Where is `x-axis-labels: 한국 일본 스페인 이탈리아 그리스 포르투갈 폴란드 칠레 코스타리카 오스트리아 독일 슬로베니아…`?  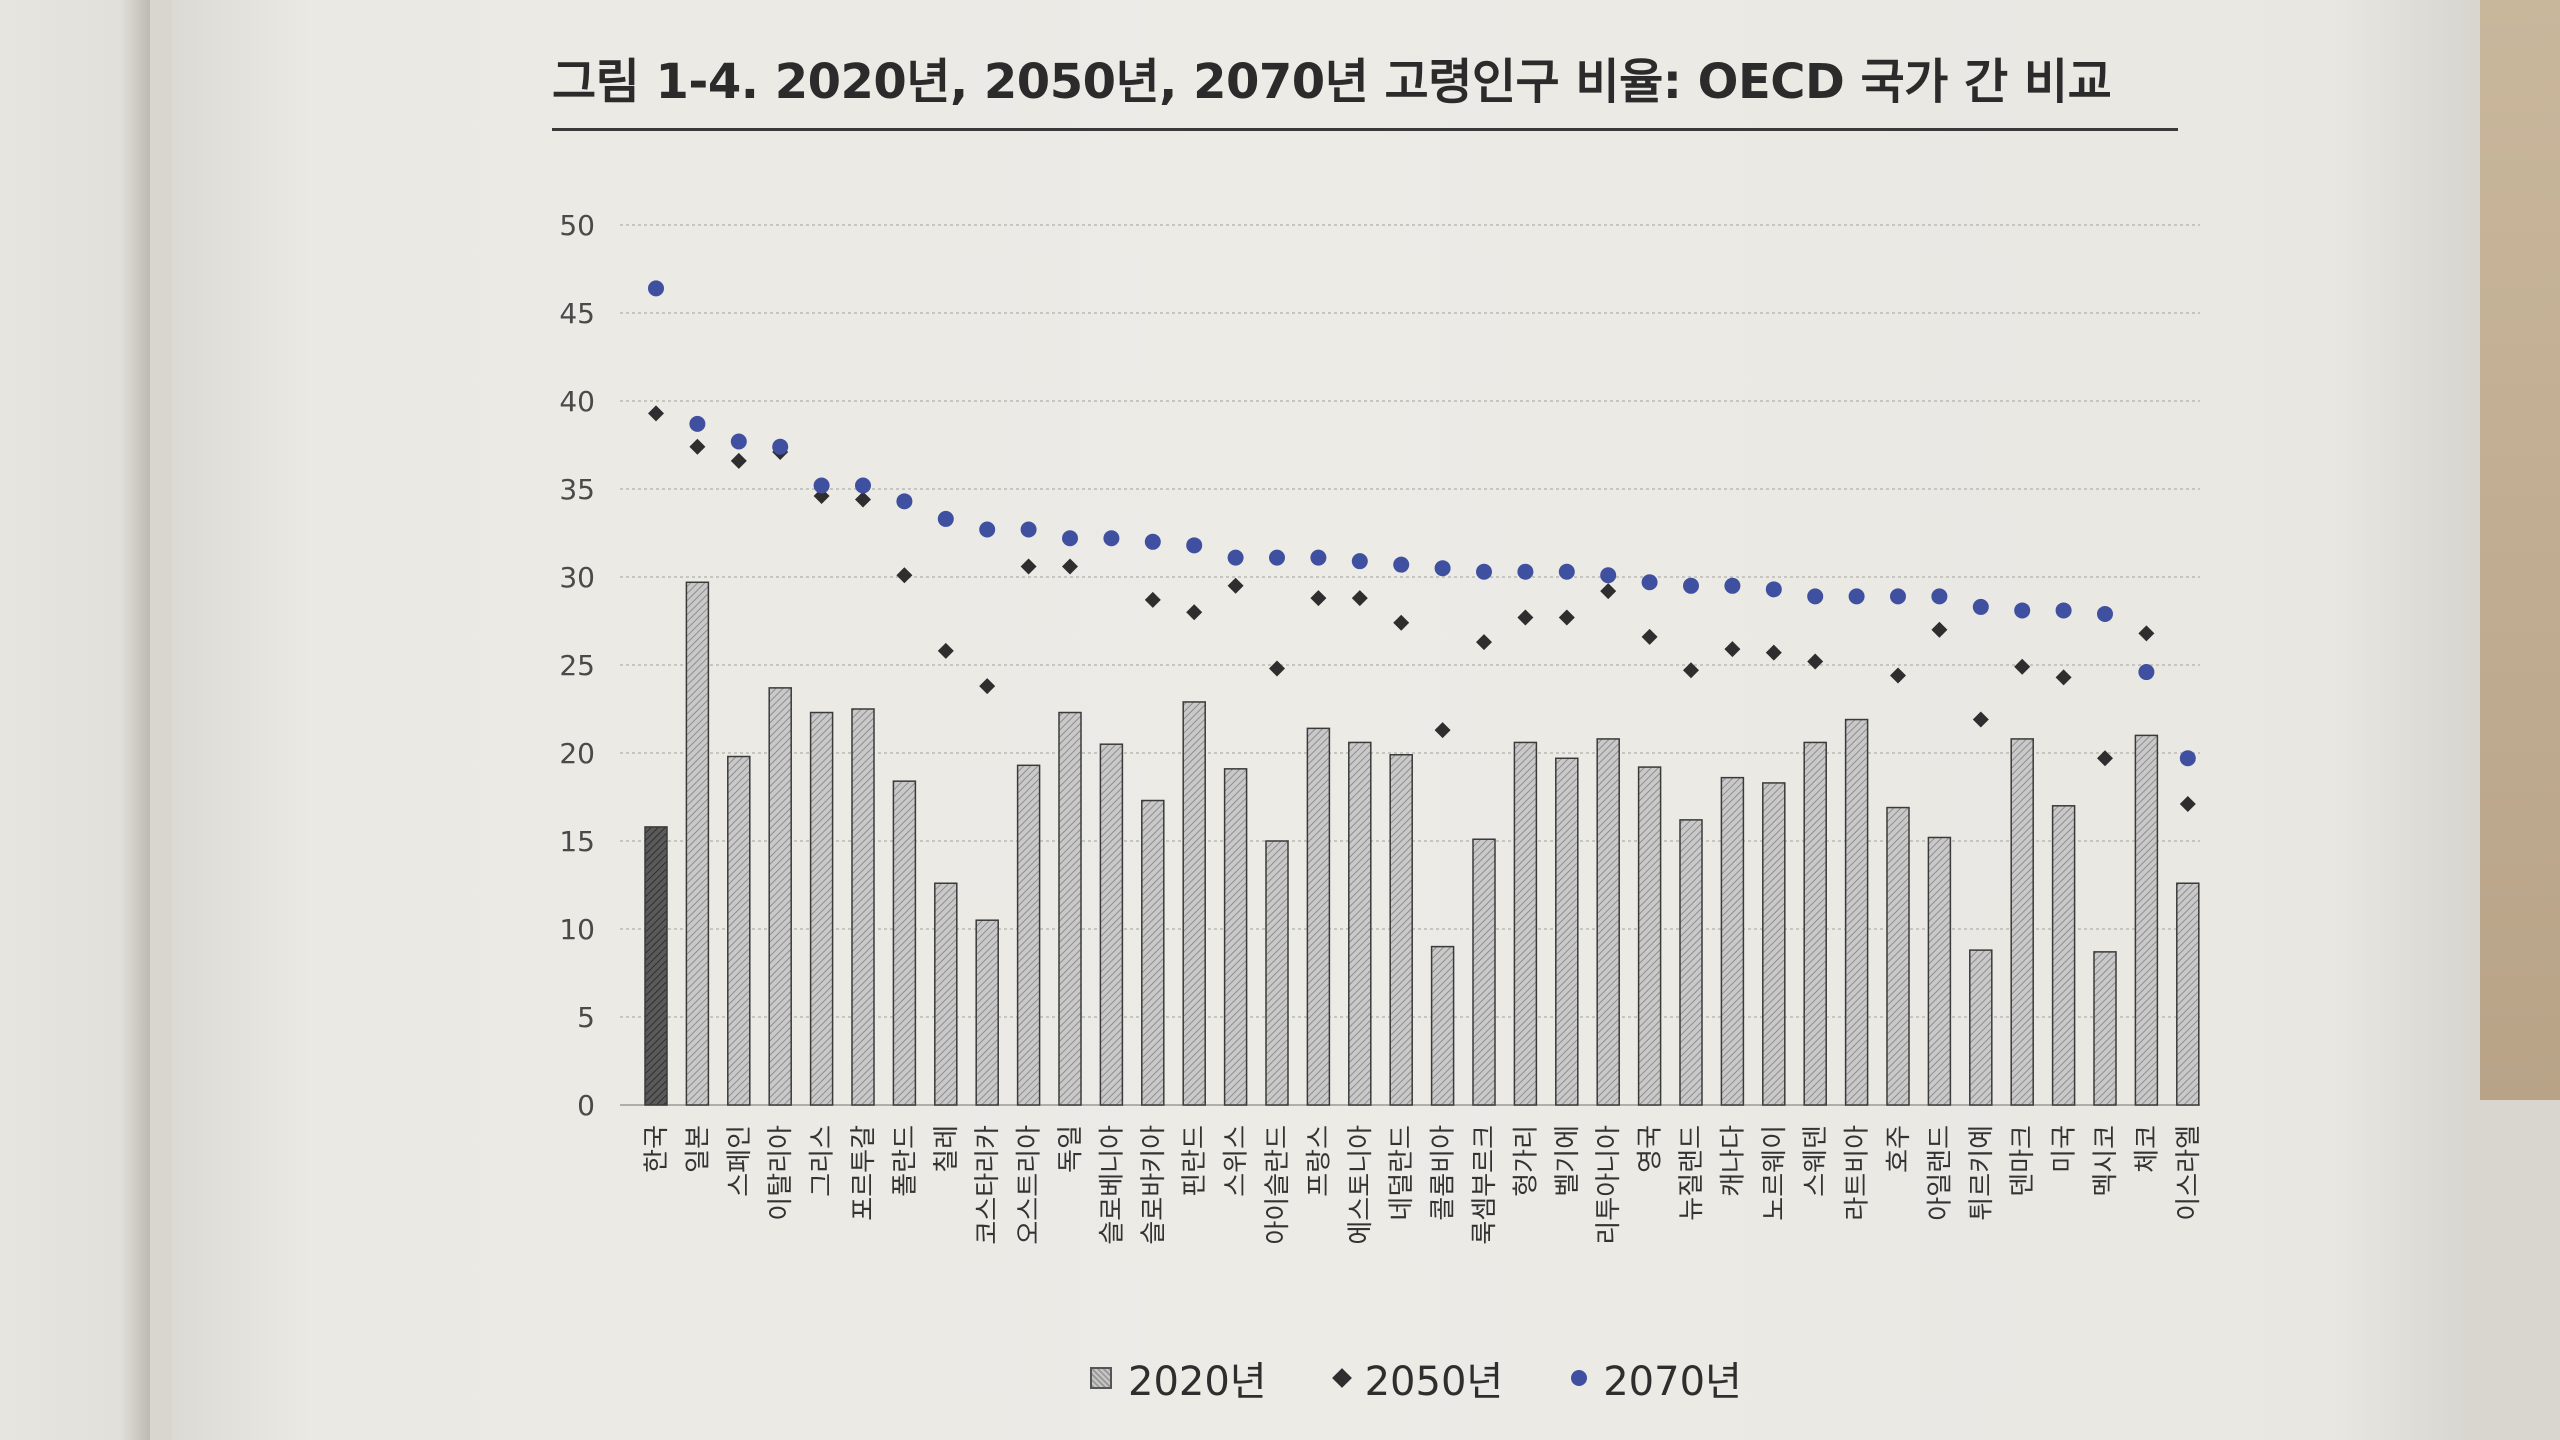
x-axis-labels: 한국 일본 스페인 이탈리아 그리스 포르투갈 폴란드 칠레 코스타리카 오스트리아 독일 슬로베니아… is located at coordinates (1423, 1185).